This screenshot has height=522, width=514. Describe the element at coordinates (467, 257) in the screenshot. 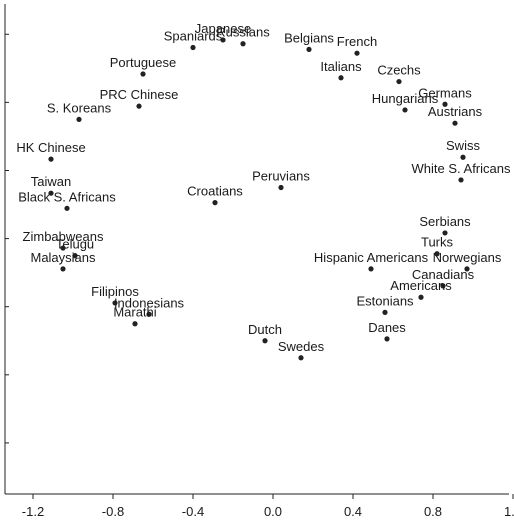

I see `point-label: Norwegians` at that location.